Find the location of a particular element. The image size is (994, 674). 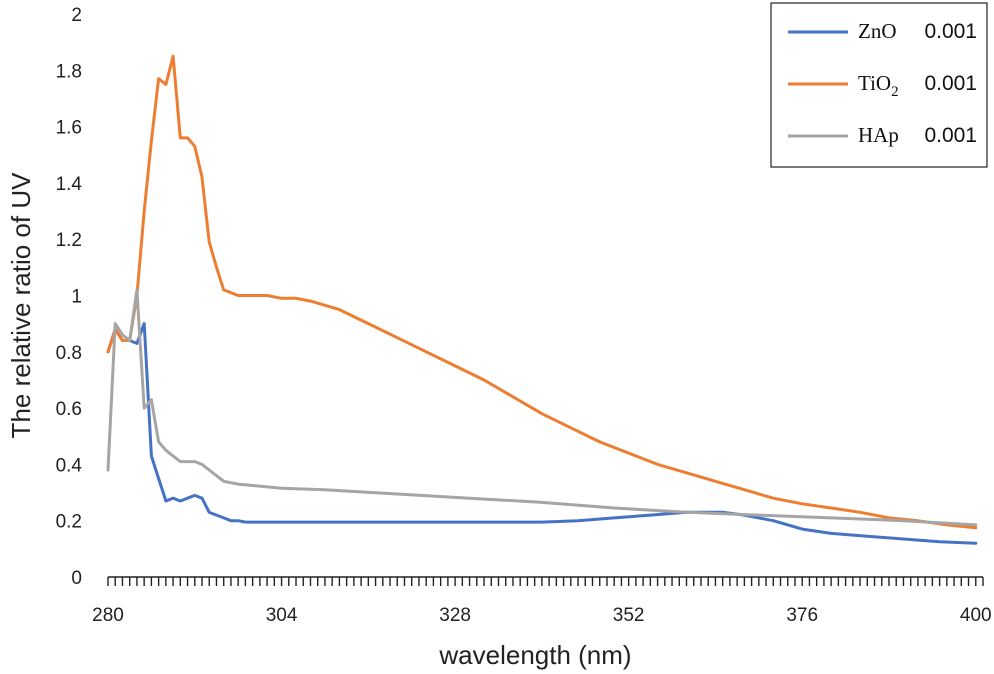

y-tick-label: 0.4 is located at coordinates (69, 465).